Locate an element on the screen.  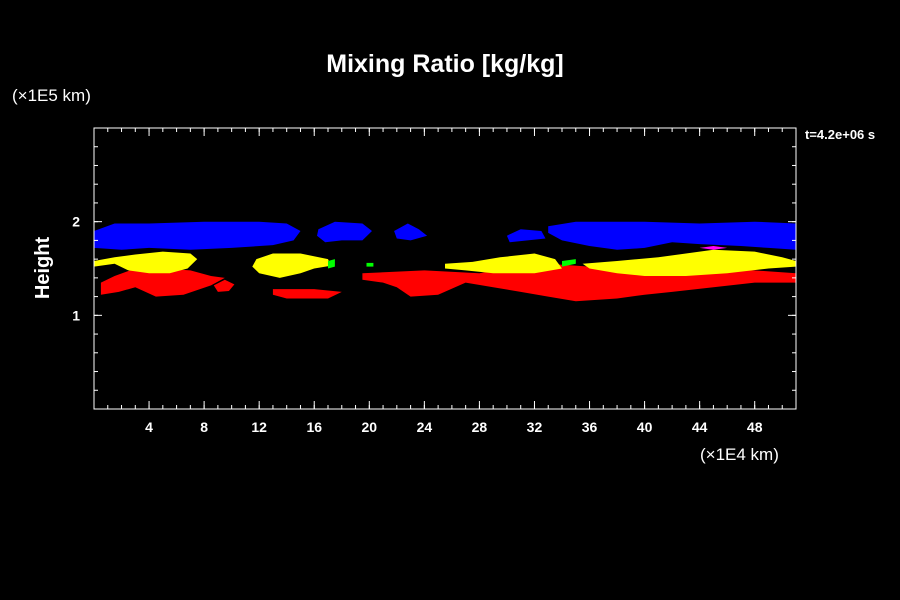
x-tick-label: 28 is located at coordinates (480, 427).